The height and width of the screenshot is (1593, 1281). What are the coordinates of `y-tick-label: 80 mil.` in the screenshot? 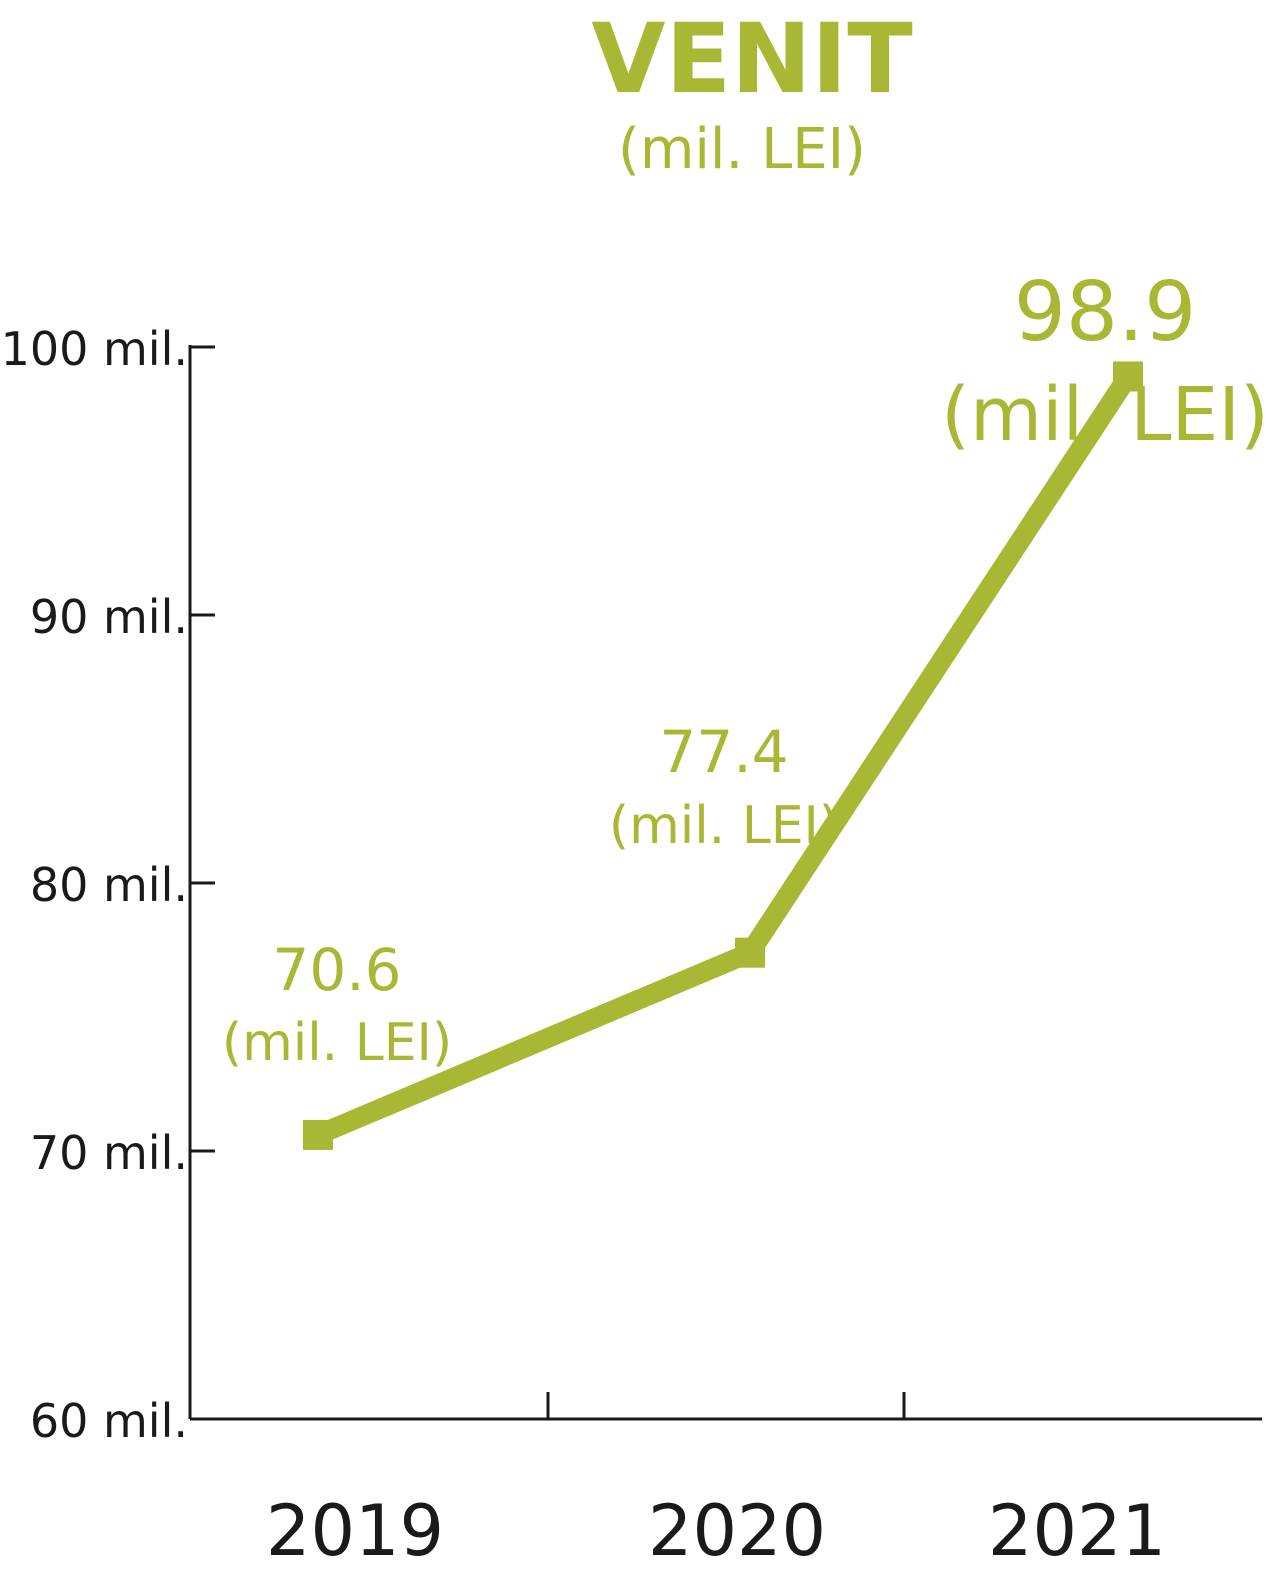 It's located at (109, 885).